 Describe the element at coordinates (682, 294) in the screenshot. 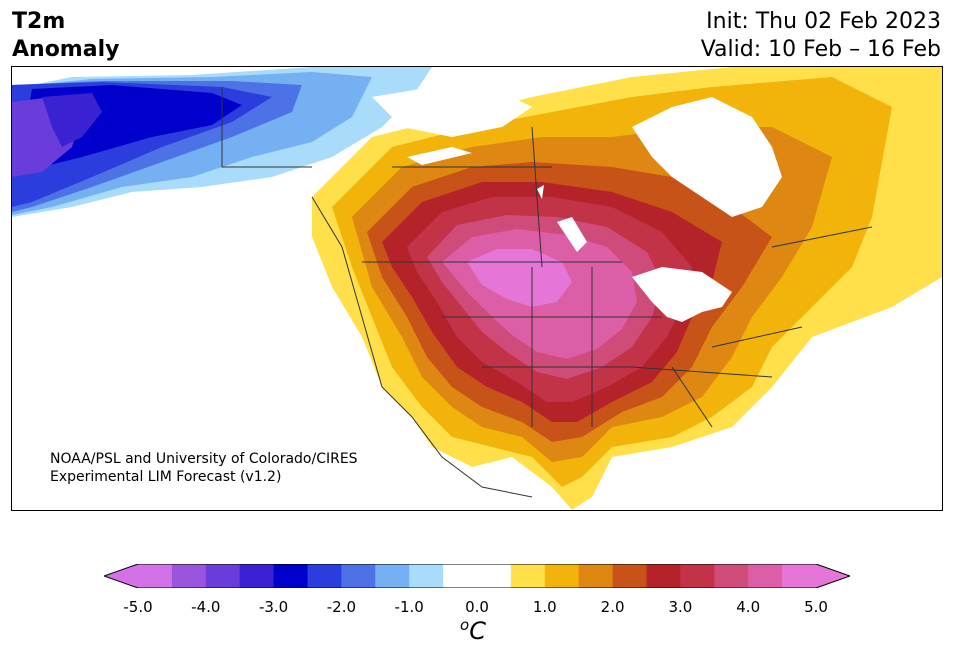

I see `great-lakes` at that location.